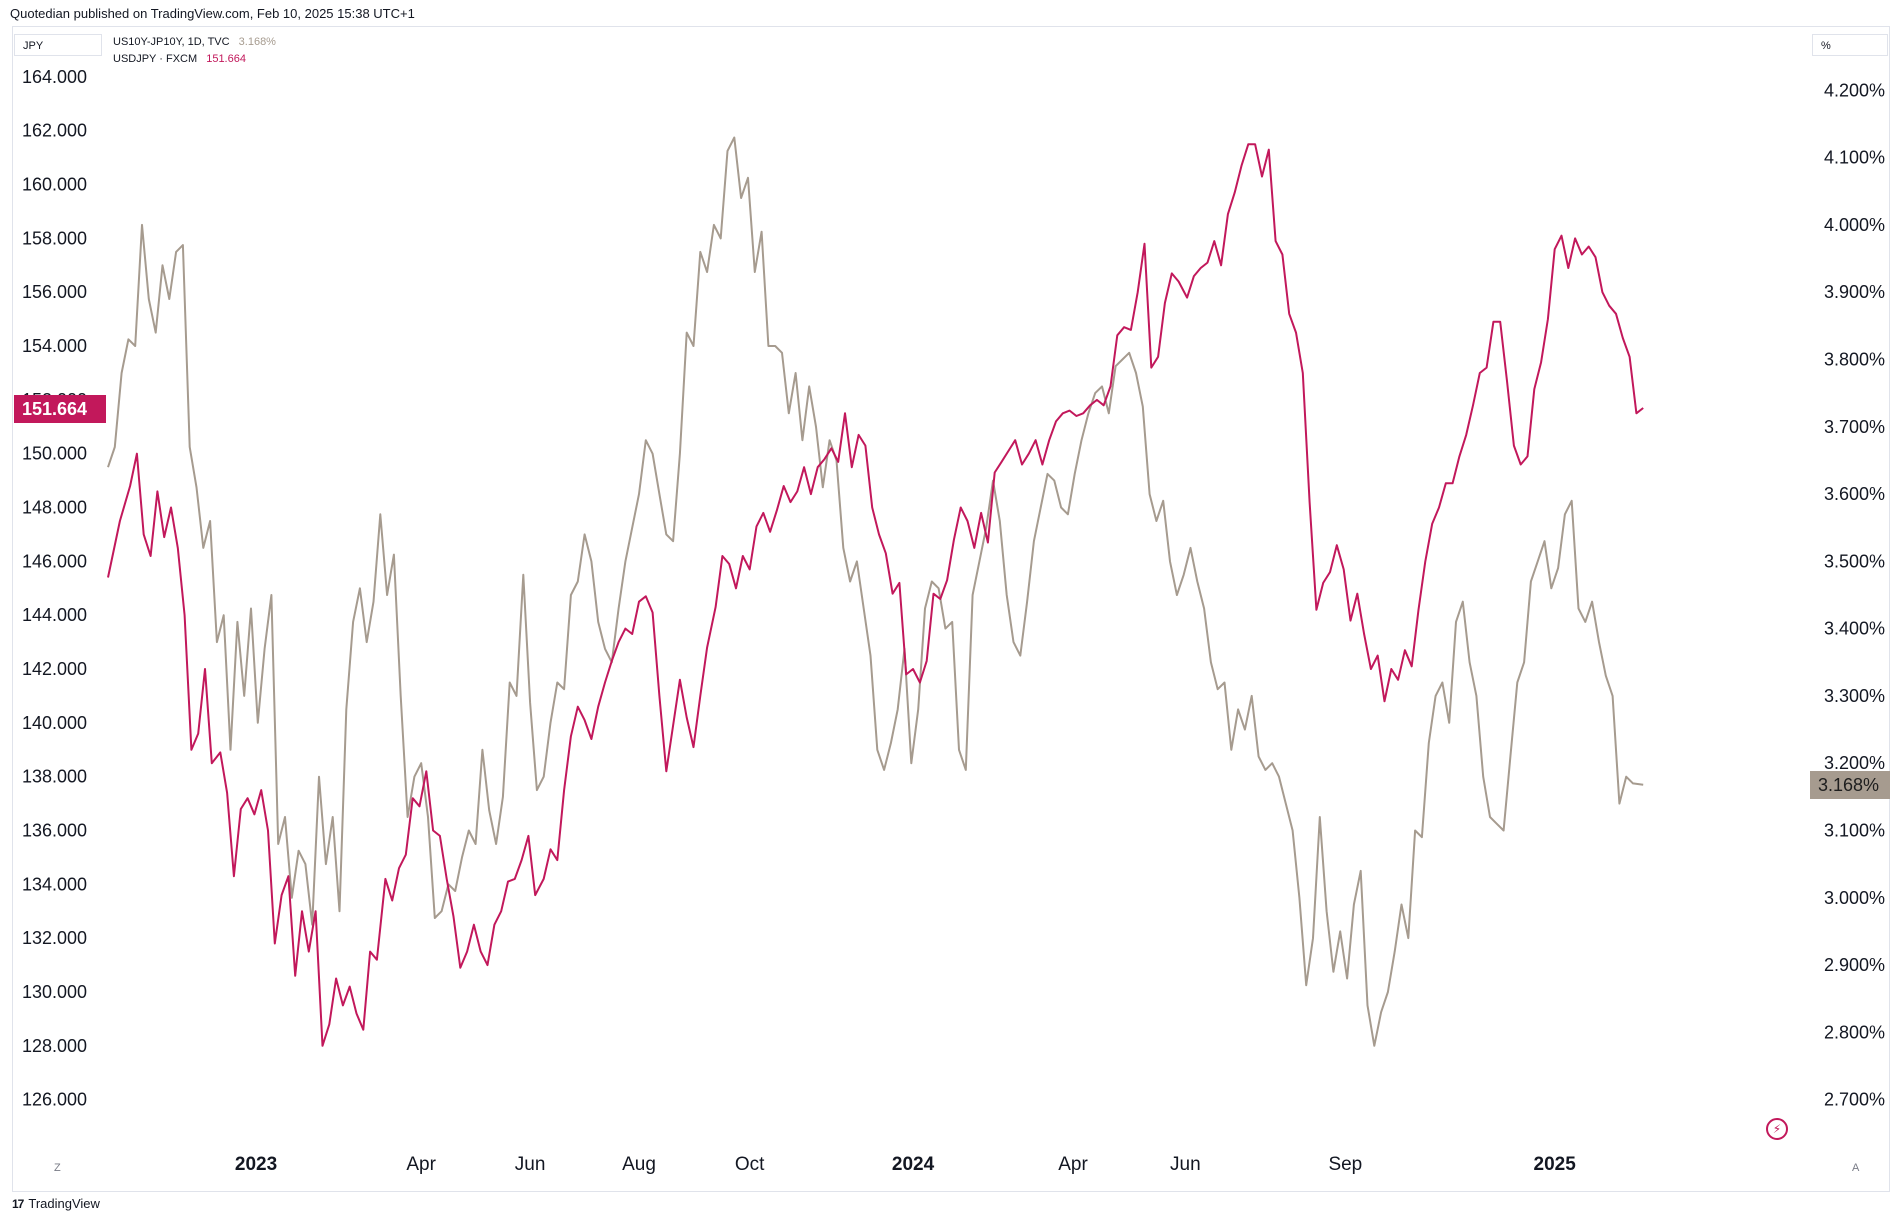  What do you see at coordinates (1854, 494) in the screenshot?
I see `right-axis-tick-label: 3.600%` at bounding box center [1854, 494].